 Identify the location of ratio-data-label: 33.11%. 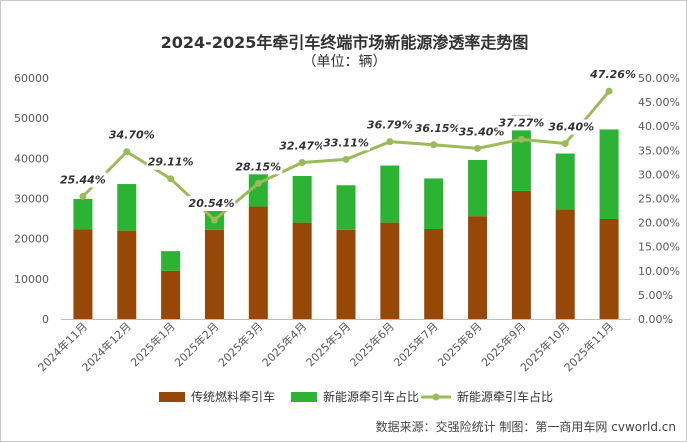
(346, 142).